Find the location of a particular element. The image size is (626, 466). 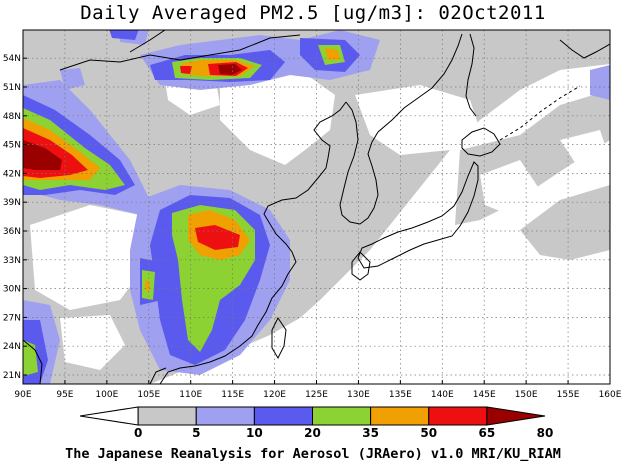

lon-label: 120E is located at coordinates (274, 395).